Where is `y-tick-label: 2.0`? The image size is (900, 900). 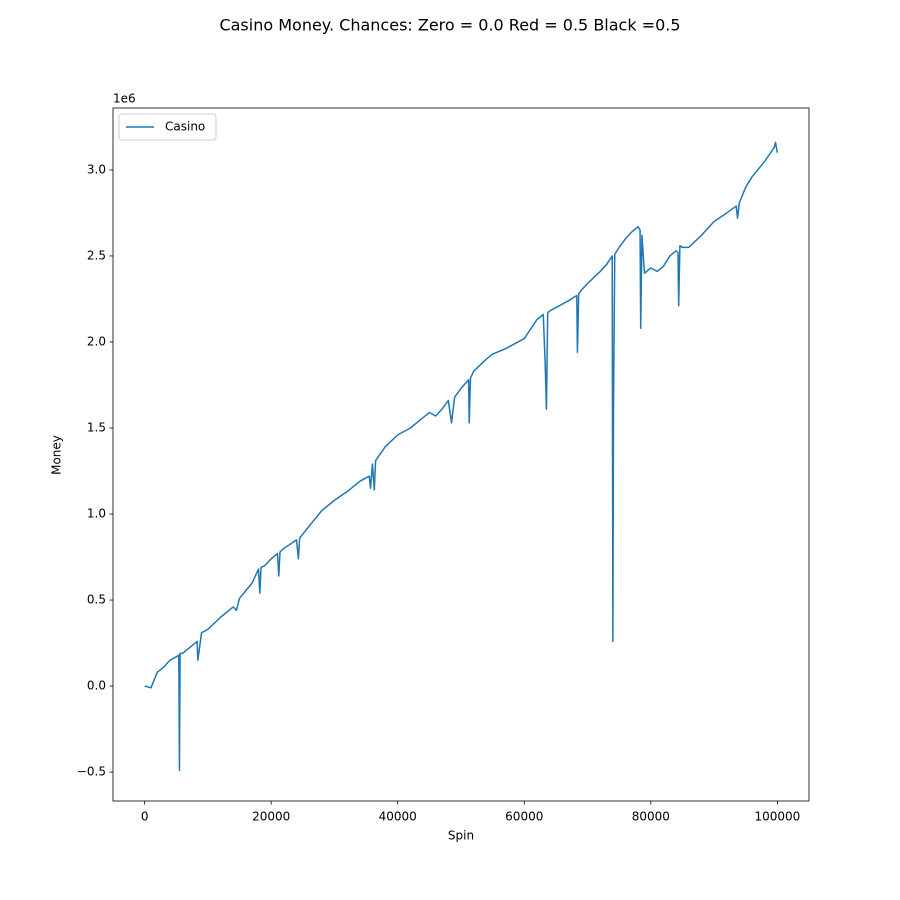
y-tick-label: 2.0 is located at coordinates (96, 341).